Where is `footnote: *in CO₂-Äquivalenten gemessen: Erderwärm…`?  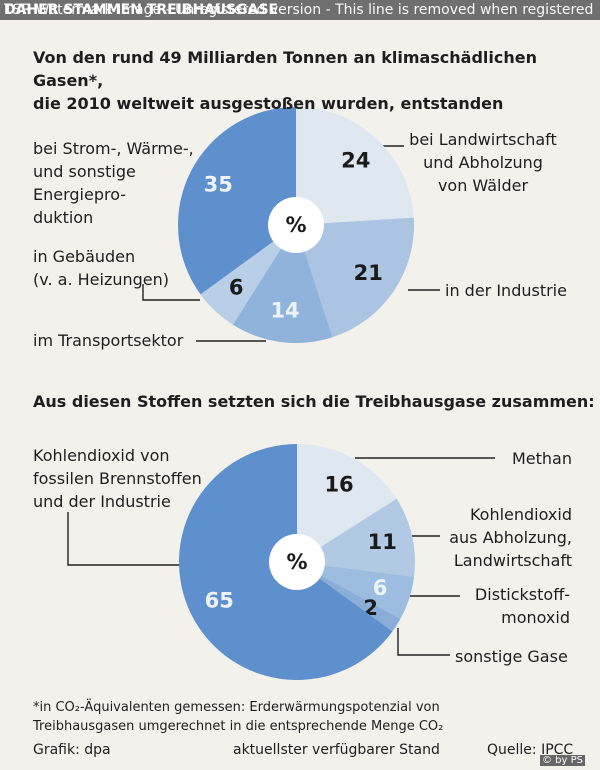
footnote: *in CO₂-Äquivalenten gemessen: Erderwärm… is located at coordinates (238, 717).